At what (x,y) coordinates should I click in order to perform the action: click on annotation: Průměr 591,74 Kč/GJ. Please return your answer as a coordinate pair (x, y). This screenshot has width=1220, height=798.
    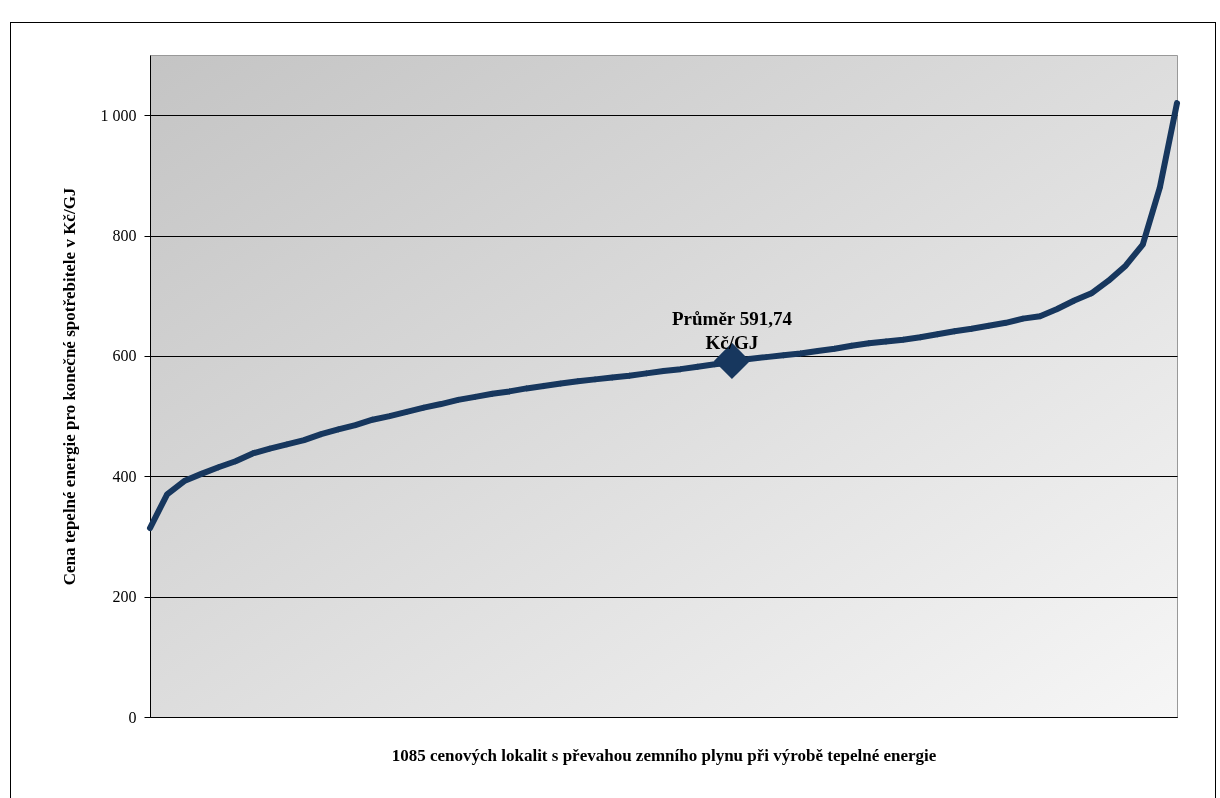
    Looking at the image, I should click on (732, 330).